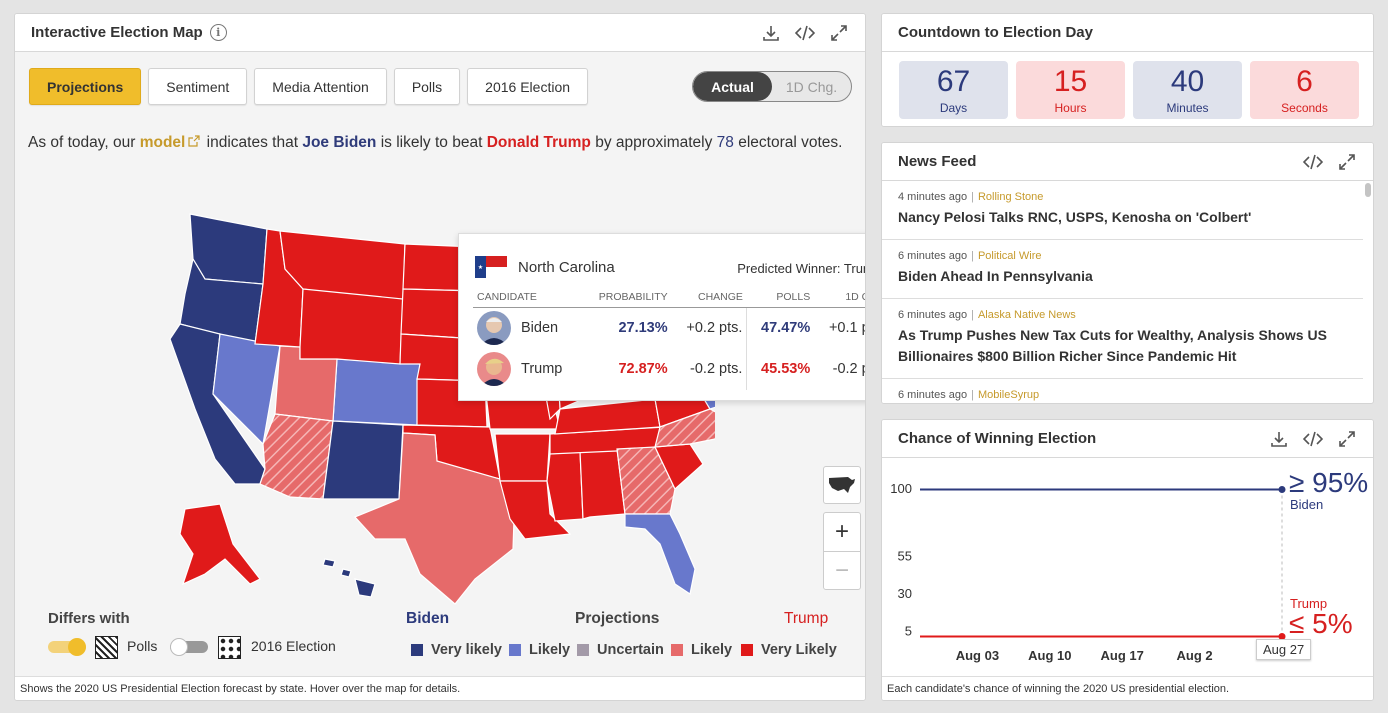  Describe the element at coordinates (646, 480) in the screenshot. I see `state-georgia` at that location.